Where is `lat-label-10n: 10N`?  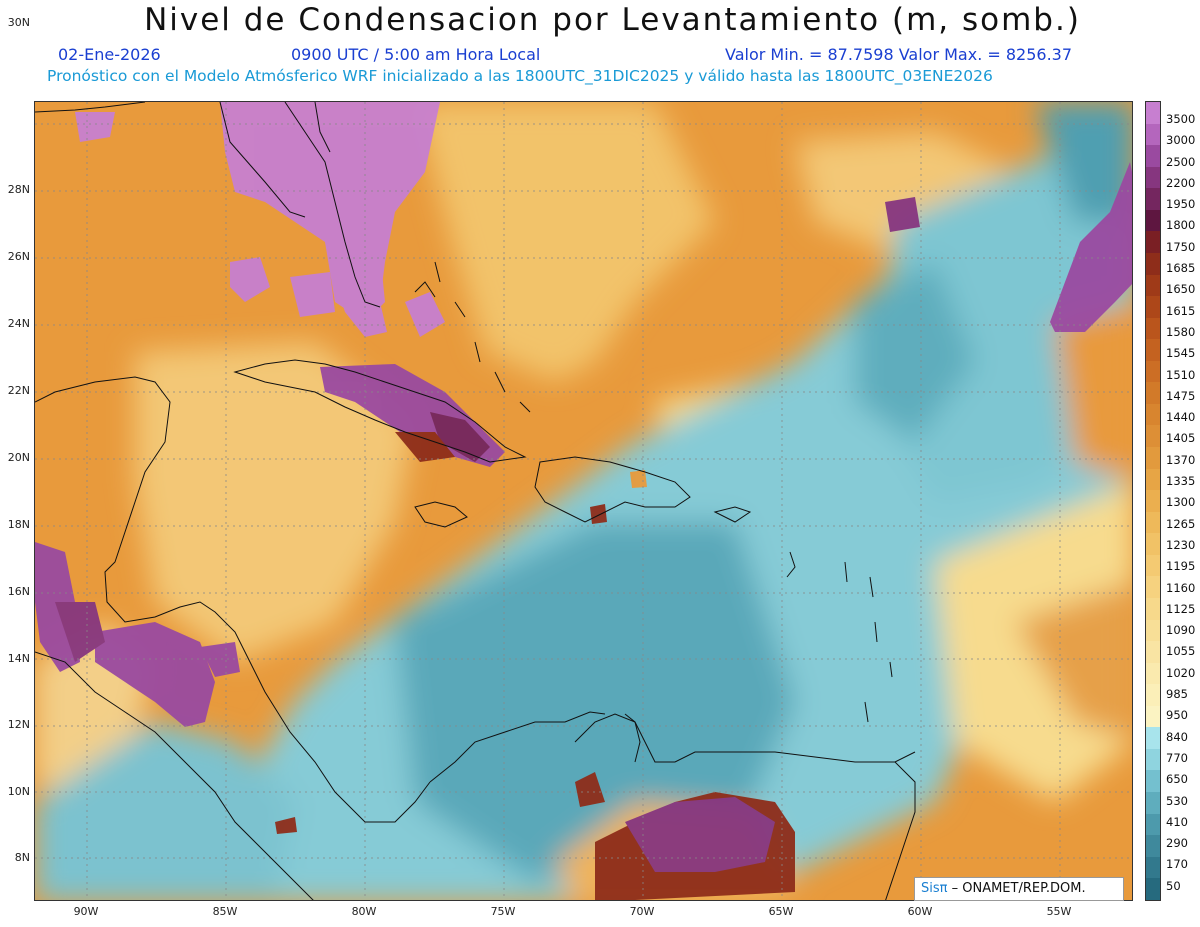
lat-label-10n: 10N is located at coordinates (18, 791).